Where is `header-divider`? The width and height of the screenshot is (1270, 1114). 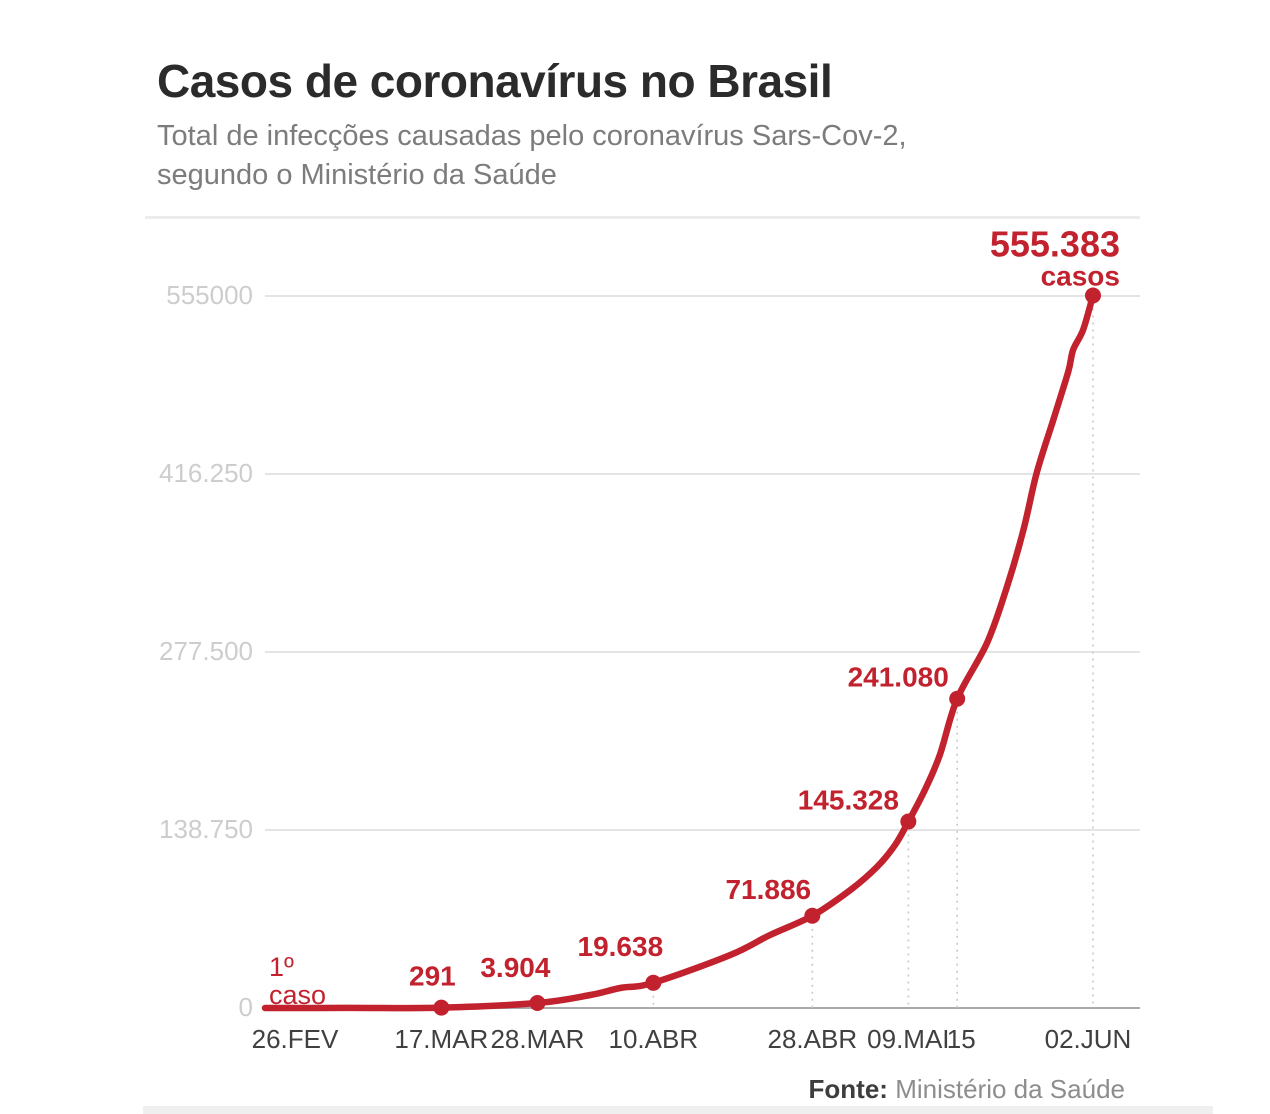
header-divider is located at coordinates (642, 217).